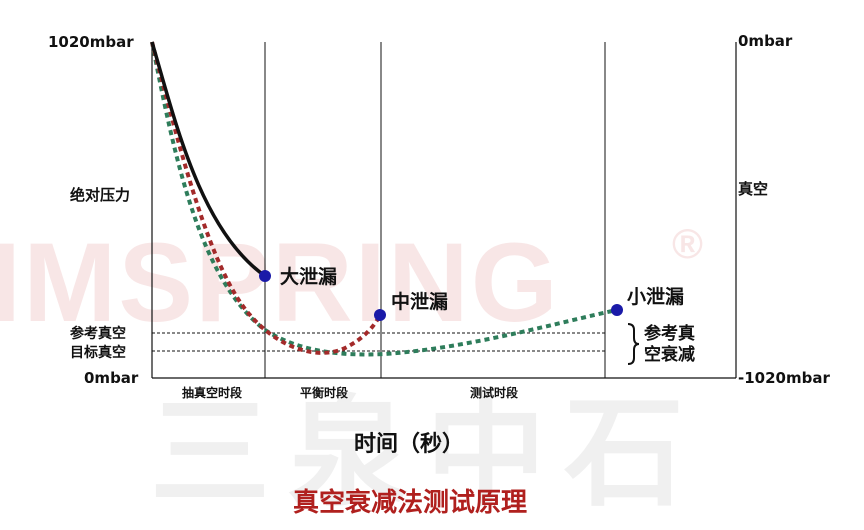  Describe the element at coordinates (265, 276) in the screenshot. I see `large-leak-dot` at that location.